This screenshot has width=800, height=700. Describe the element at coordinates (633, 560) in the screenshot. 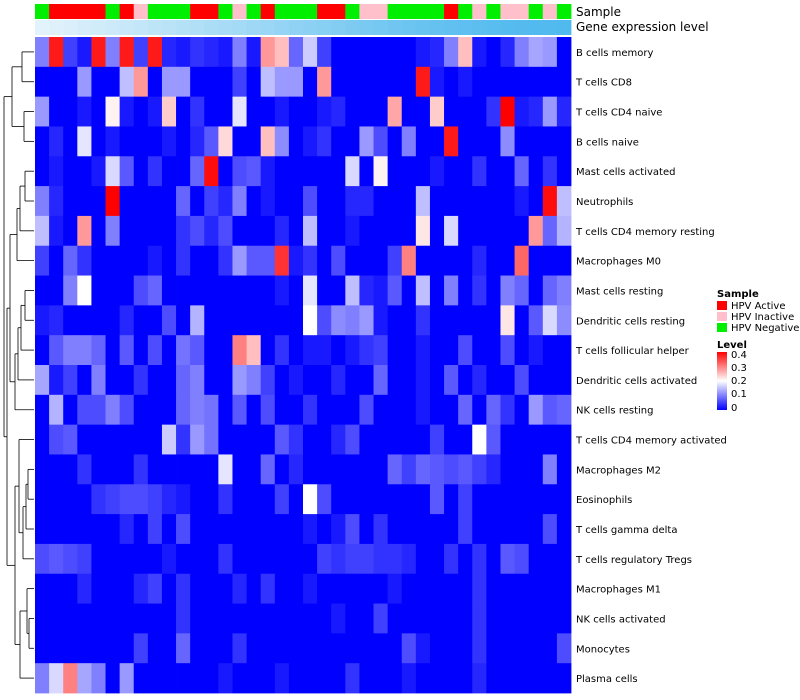

I see `row-label-t-cells-regulatory-tregs: T cells regulatory Tregs` at that location.